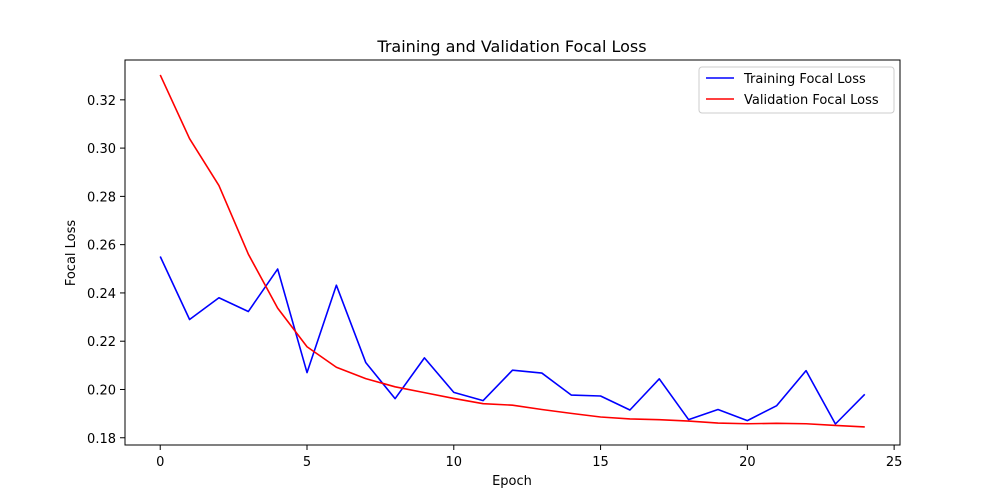 The height and width of the screenshot is (500, 1000). I want to click on legend: Training Focal Loss Validation Focal Loss, so click(796, 90).